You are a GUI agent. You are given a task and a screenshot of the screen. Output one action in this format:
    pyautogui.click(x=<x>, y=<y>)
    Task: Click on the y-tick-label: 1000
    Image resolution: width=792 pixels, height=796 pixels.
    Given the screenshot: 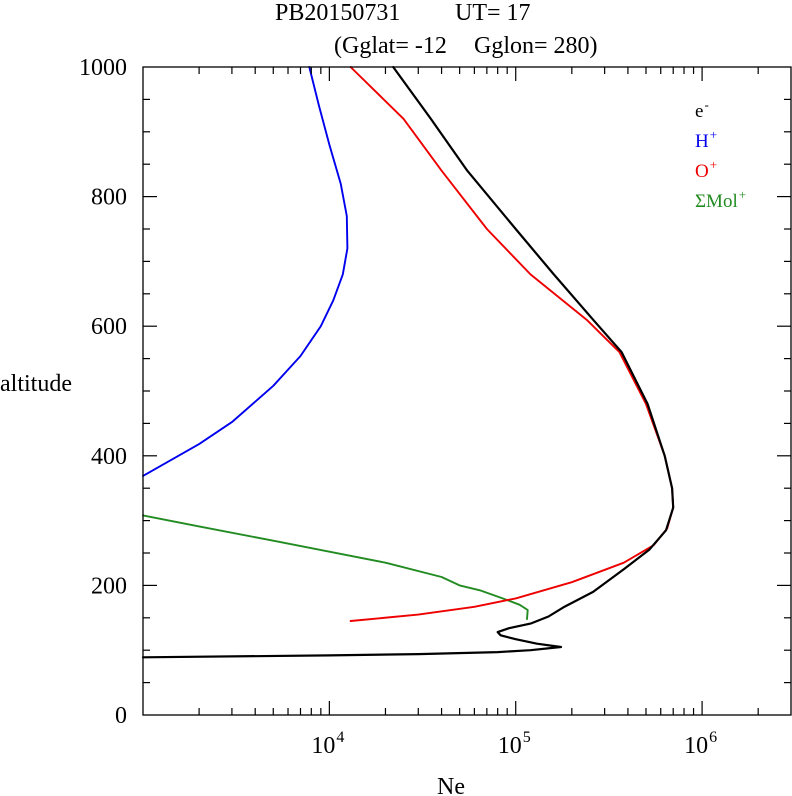 What is the action you would take?
    pyautogui.click(x=103, y=68)
    